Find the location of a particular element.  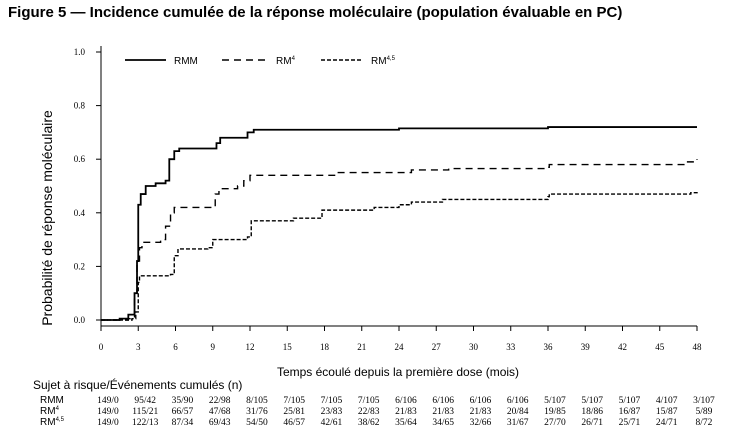

risk-table-cell: 54/50 is located at coordinates (257, 423).